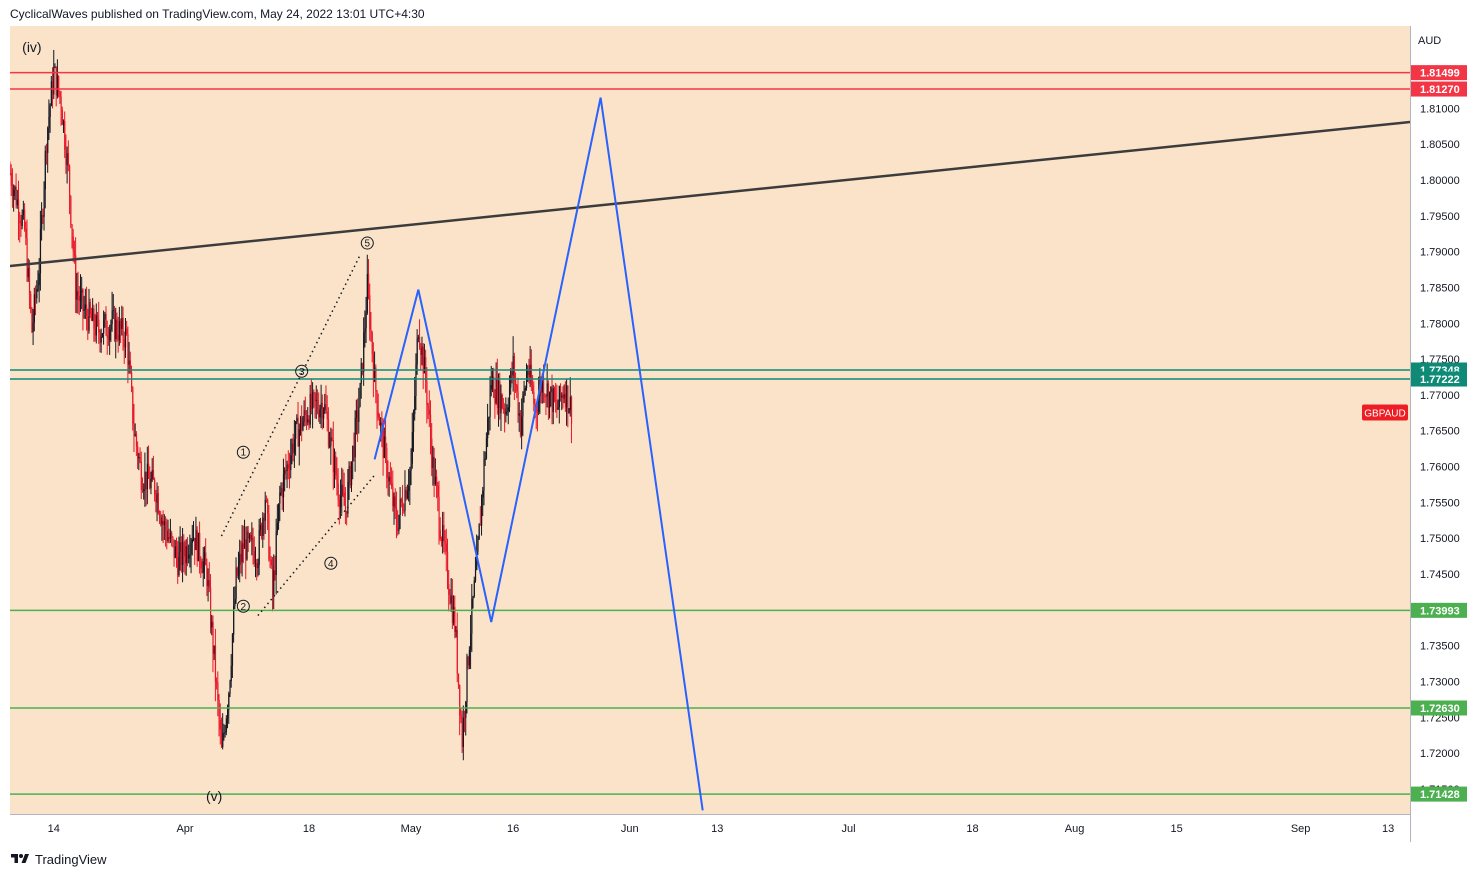  What do you see at coordinates (1385, 412) in the screenshot?
I see `symbol-tag` at bounding box center [1385, 412].